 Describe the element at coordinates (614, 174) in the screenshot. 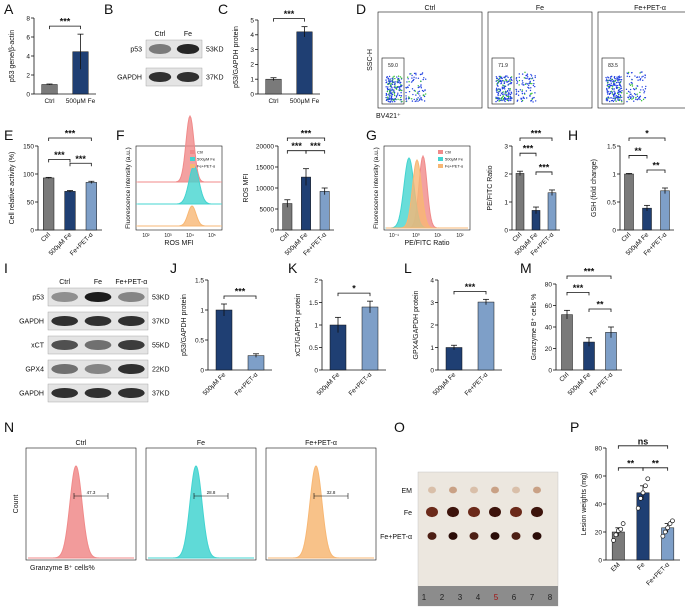

I see `y-tick-label: 1` at that location.